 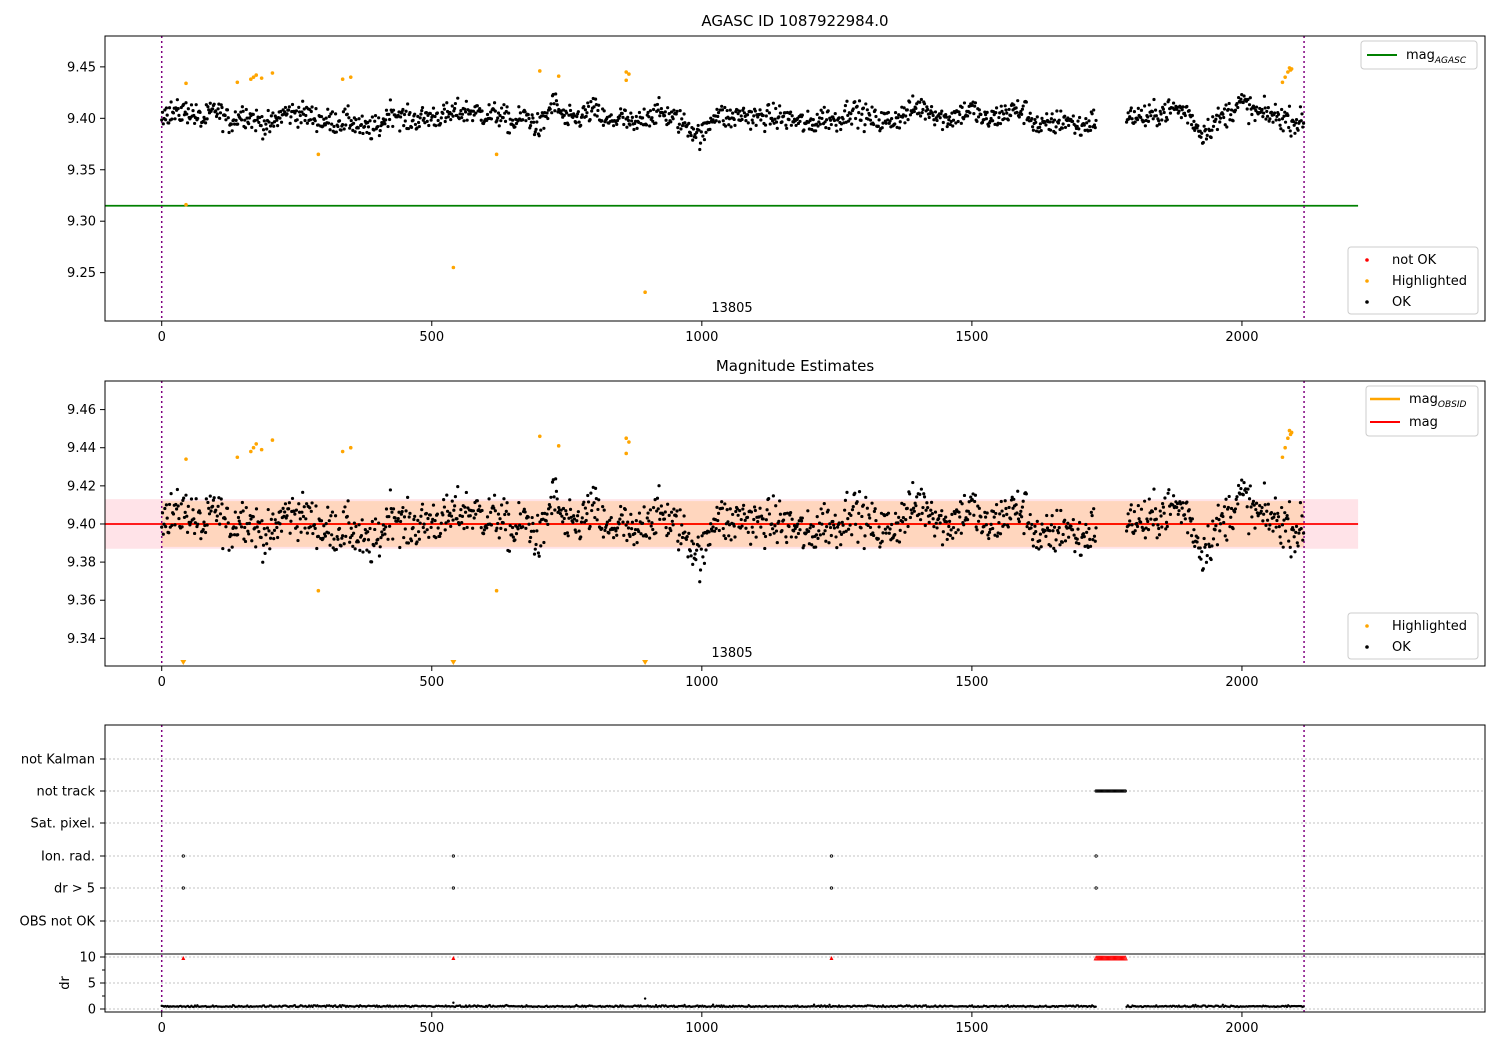 I want to click on p2-xtick-label: 500, so click(x=431, y=682).